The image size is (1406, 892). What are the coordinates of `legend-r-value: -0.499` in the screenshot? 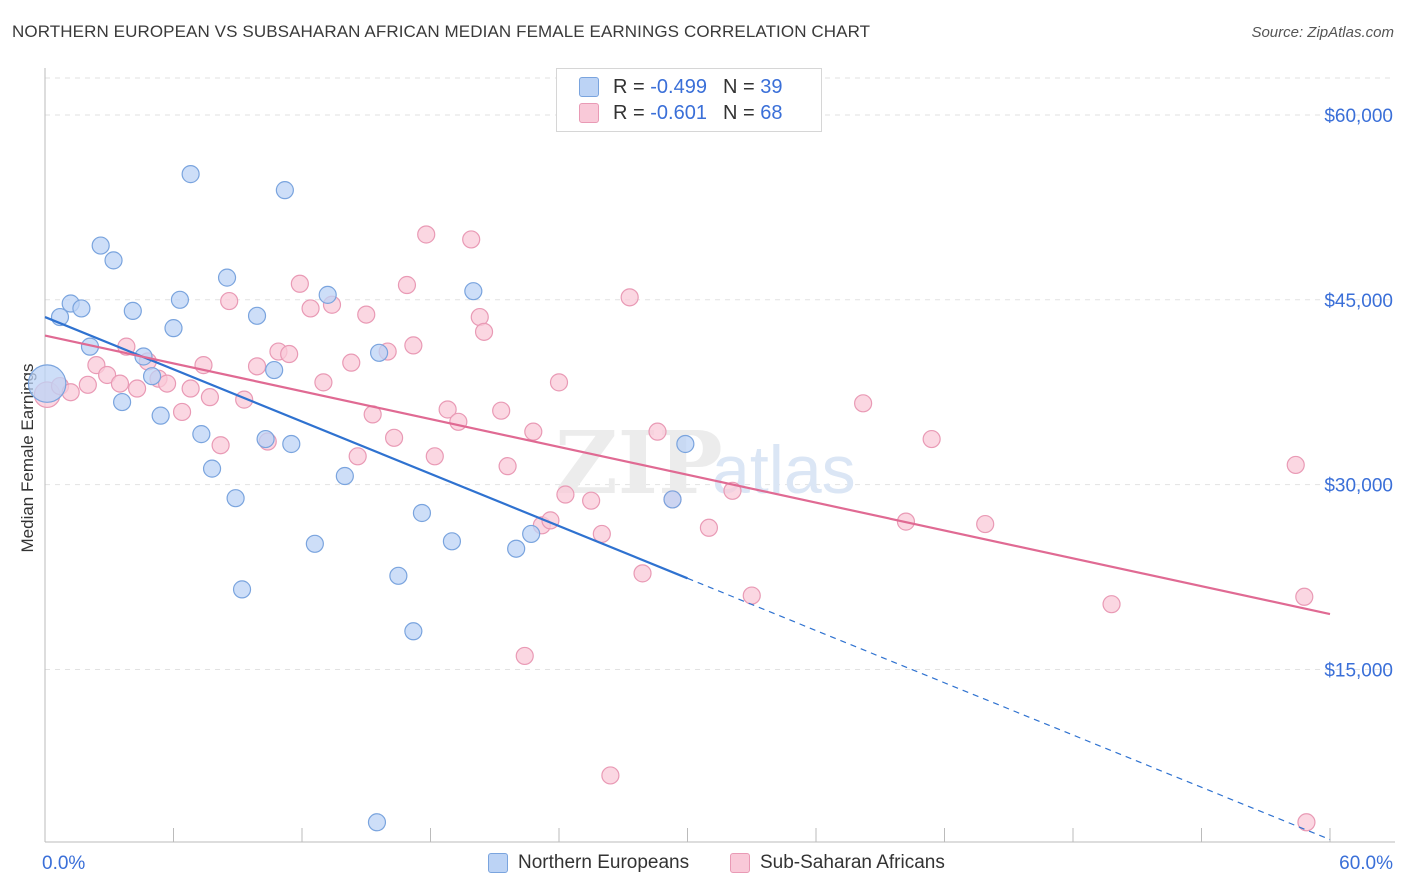 It's located at (678, 86).